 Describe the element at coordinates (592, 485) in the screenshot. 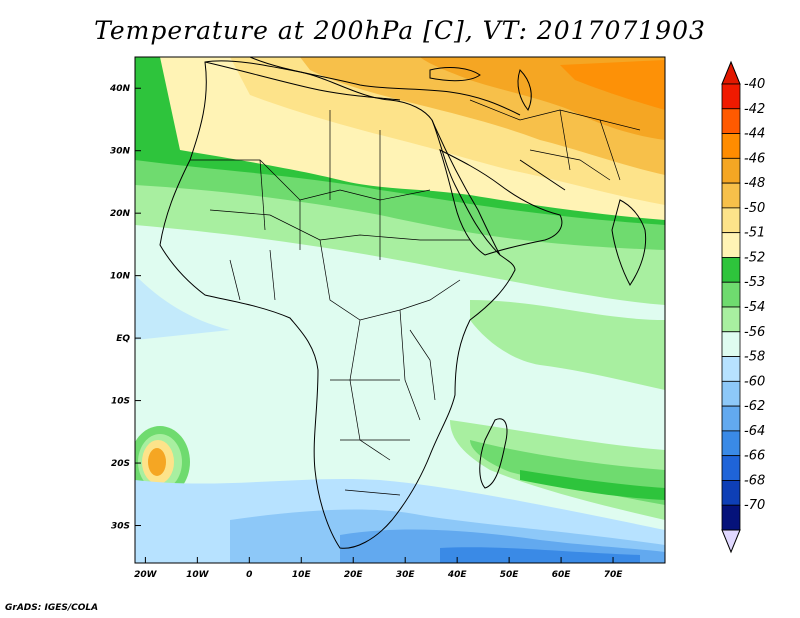

I see `band-minus51-south` at that location.